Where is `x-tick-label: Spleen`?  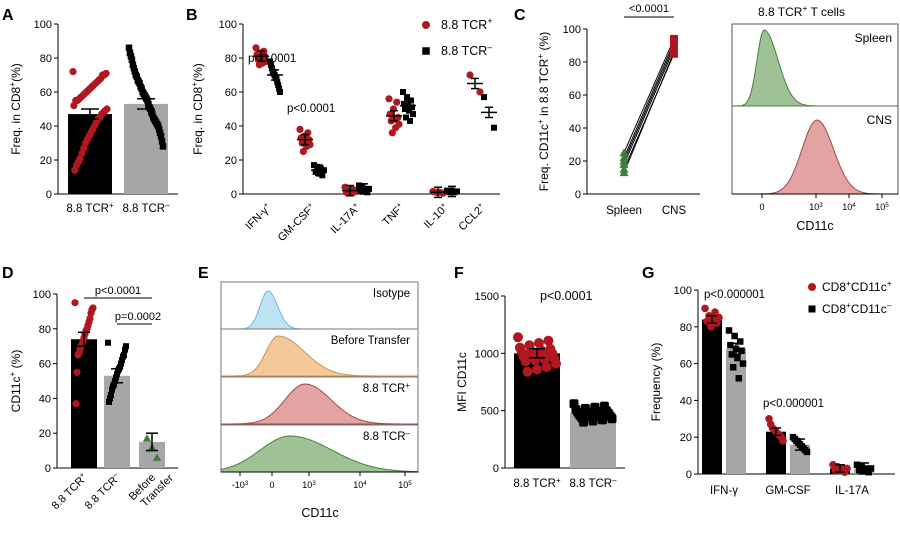
x-tick-label: Spleen is located at coordinates (624, 211).